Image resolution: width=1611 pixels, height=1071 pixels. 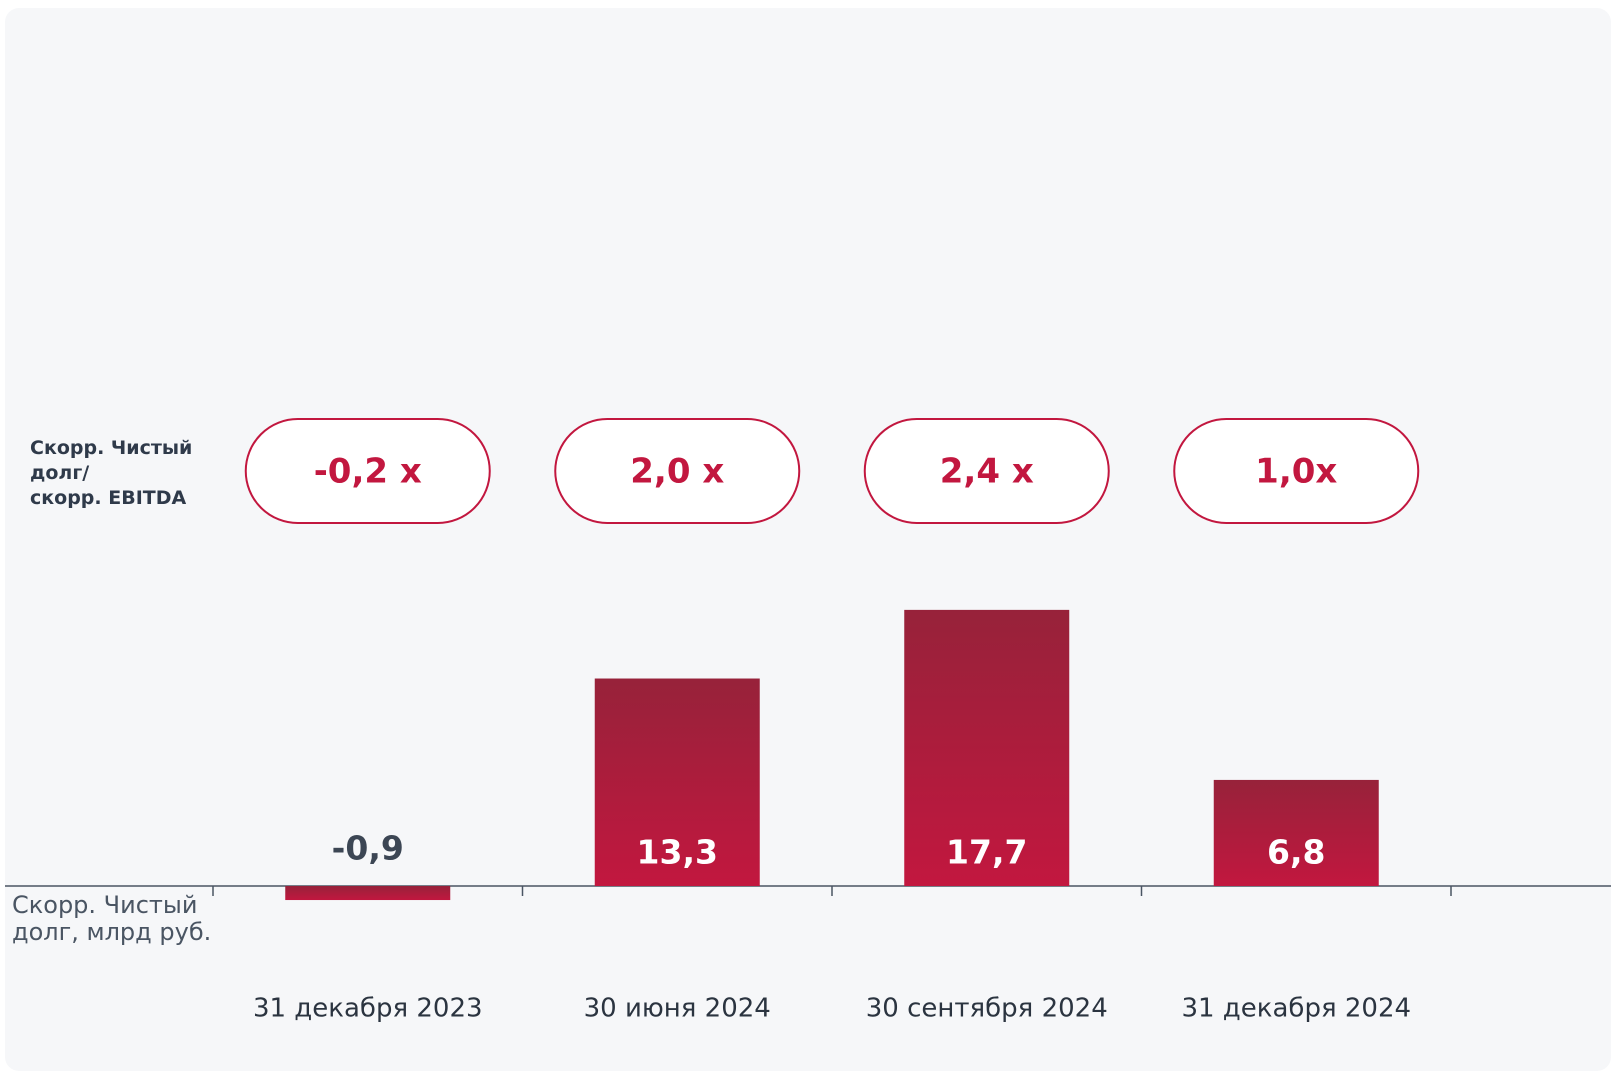 What do you see at coordinates (368, 848) in the screenshot?
I see `value-label: -0,9` at bounding box center [368, 848].